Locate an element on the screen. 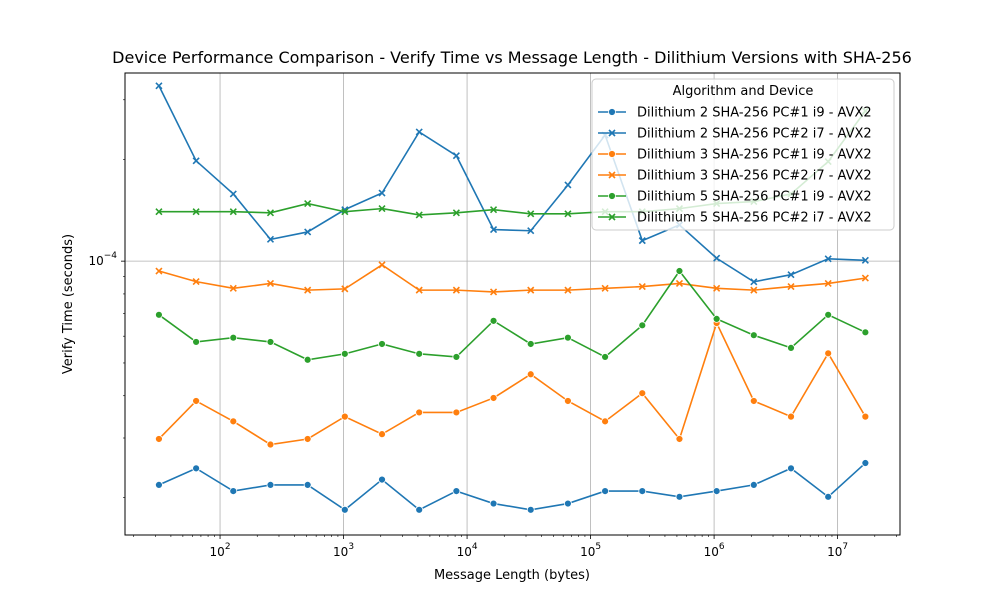  x-tick-label: 10⁴ is located at coordinates (467, 550).